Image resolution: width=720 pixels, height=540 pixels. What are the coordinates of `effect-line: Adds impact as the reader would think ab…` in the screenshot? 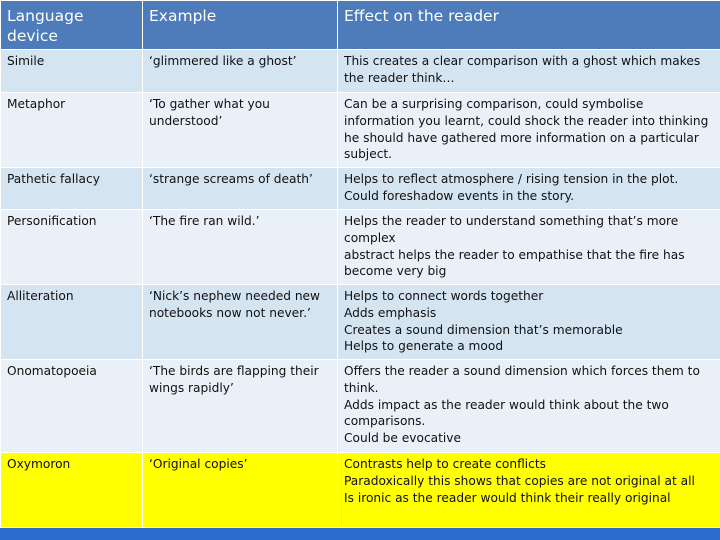 It's located at (506, 413).